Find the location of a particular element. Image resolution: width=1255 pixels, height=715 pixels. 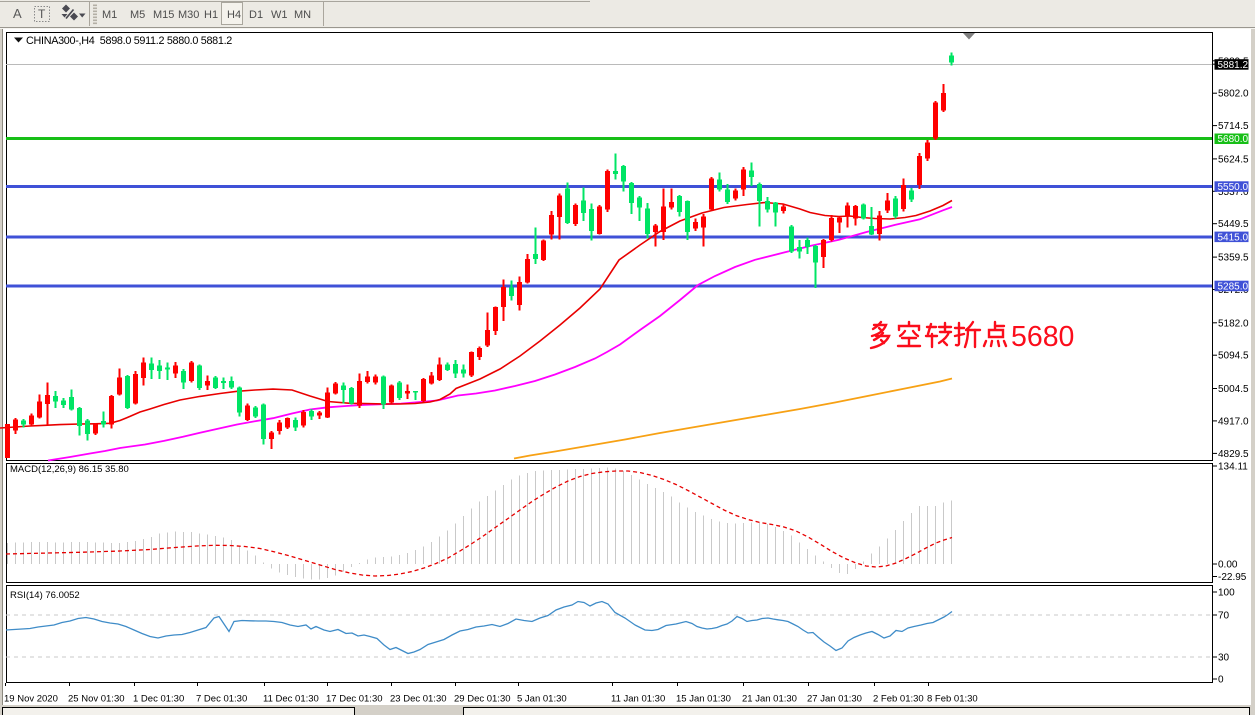

svg-text: M30 is located at coordinates (188, 15).